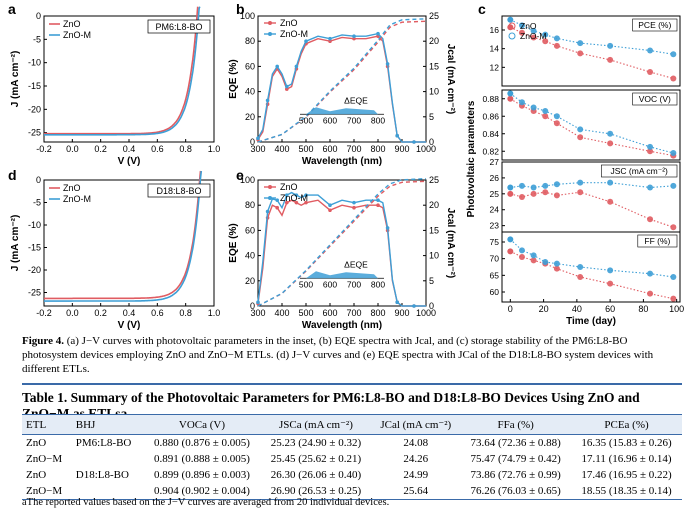  What do you see at coordinates (495, 162) in the screenshot?
I see `tick-label: 27` at bounding box center [495, 162].